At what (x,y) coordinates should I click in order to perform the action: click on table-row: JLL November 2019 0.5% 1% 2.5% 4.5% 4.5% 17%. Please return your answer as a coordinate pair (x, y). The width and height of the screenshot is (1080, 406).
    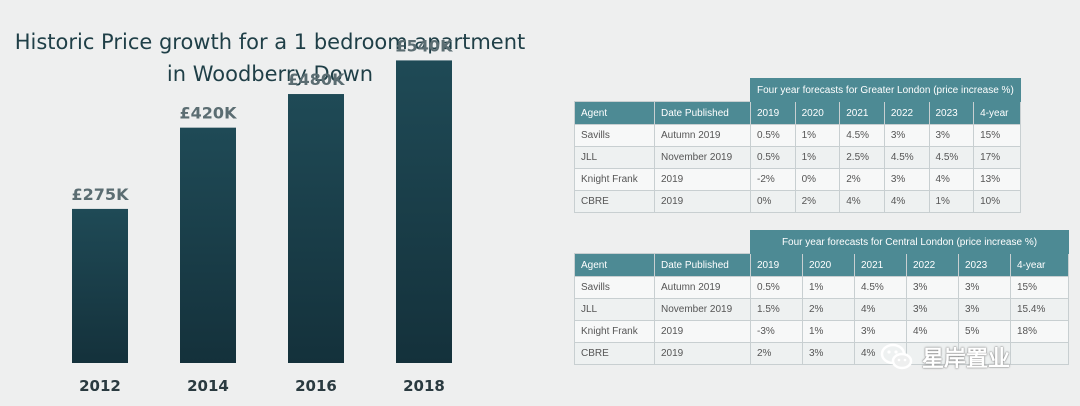
    Looking at the image, I should click on (797, 157).